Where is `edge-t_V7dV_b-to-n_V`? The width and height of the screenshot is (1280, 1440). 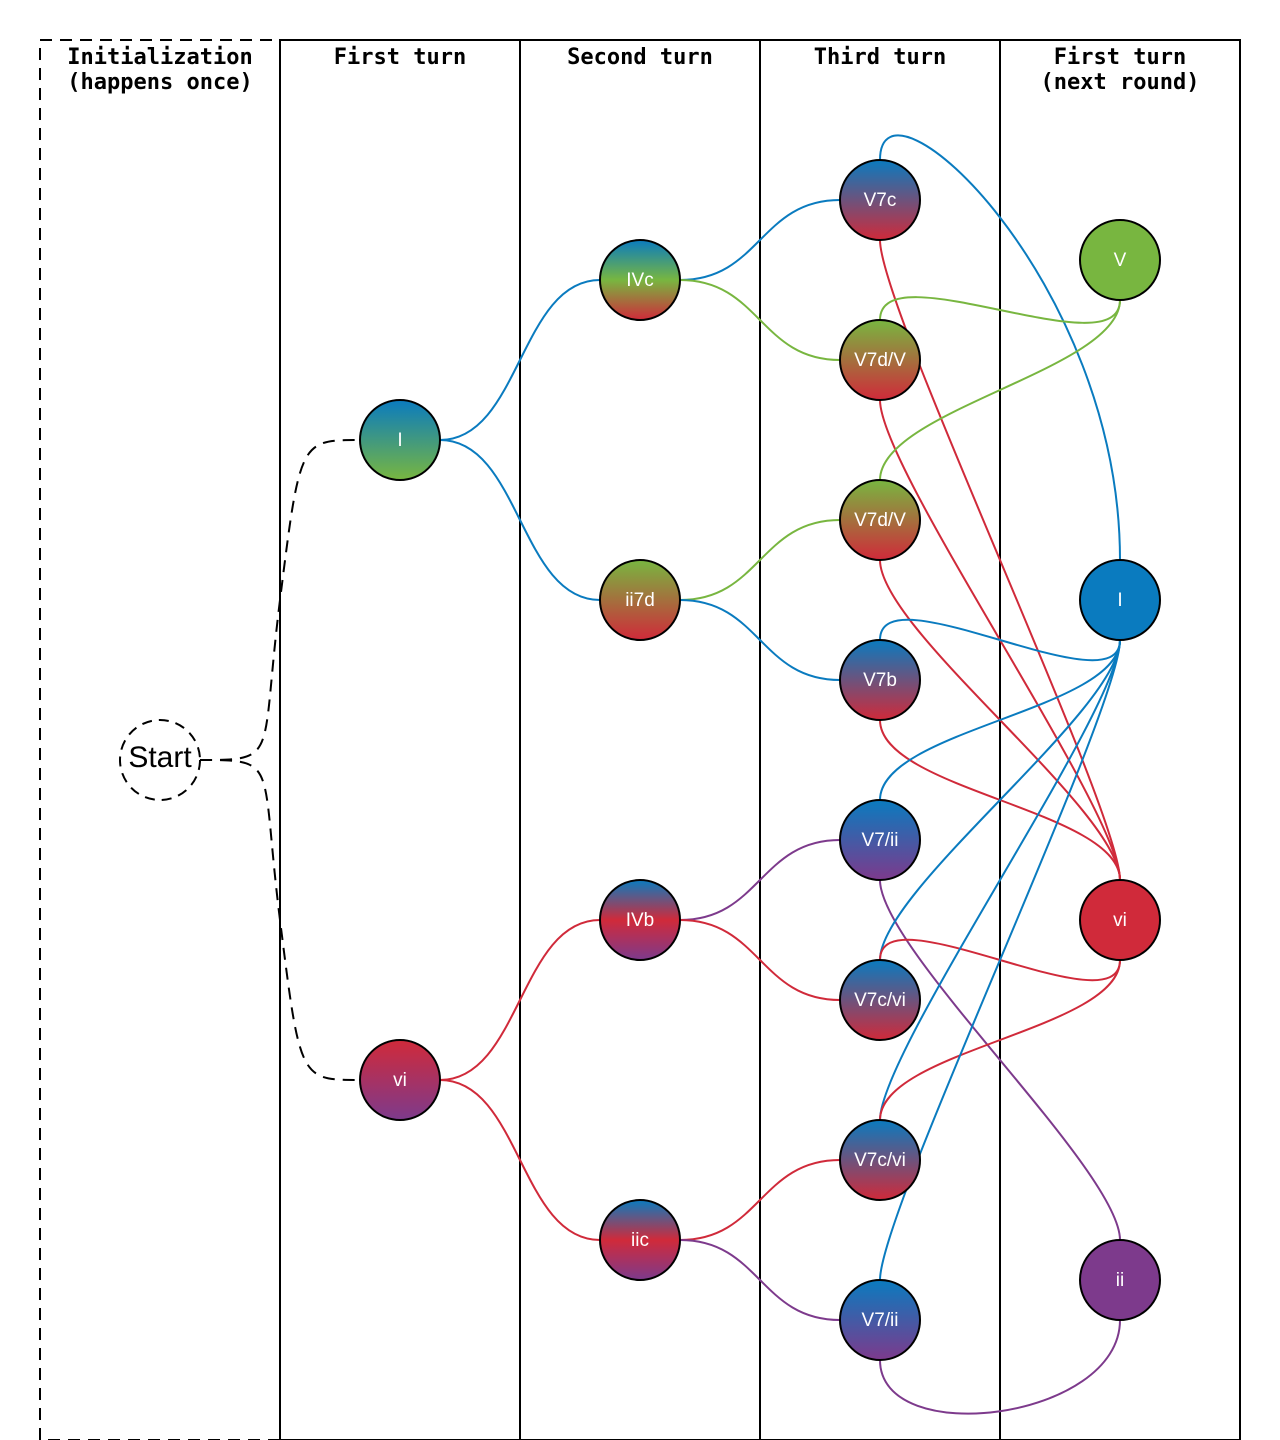
edge-t_V7dV_b-to-n_V is located at coordinates (1000, 390).